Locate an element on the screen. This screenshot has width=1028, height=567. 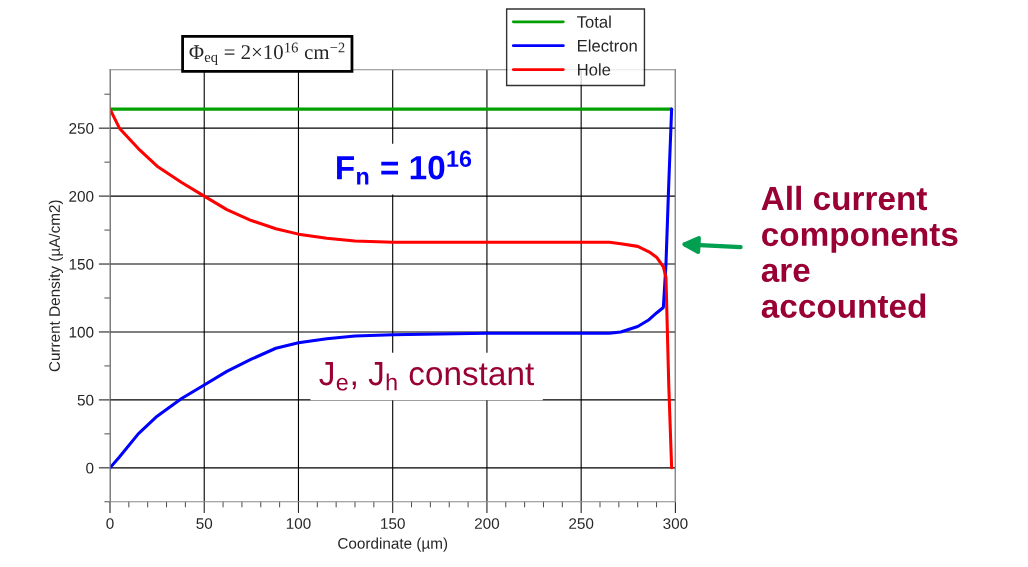
y-tick-label: 200 is located at coordinates (81, 196).